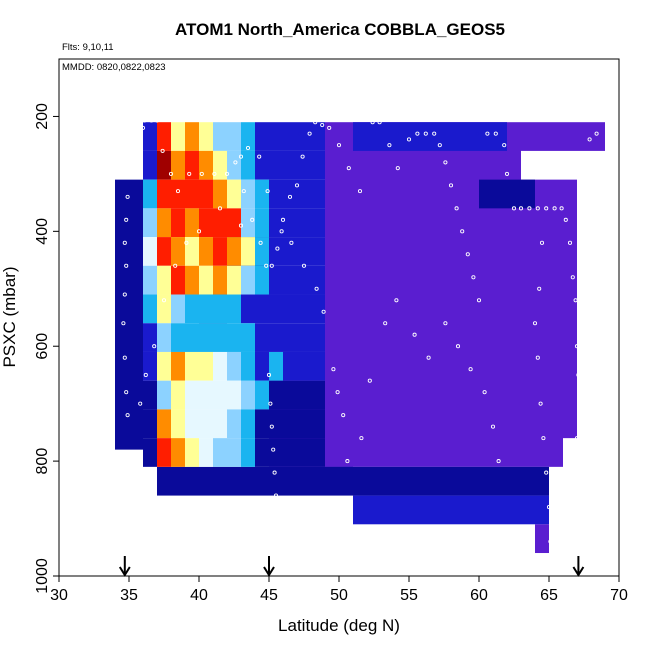  Describe the element at coordinates (42, 576) in the screenshot. I see `y-tick-label: 1000` at that location.